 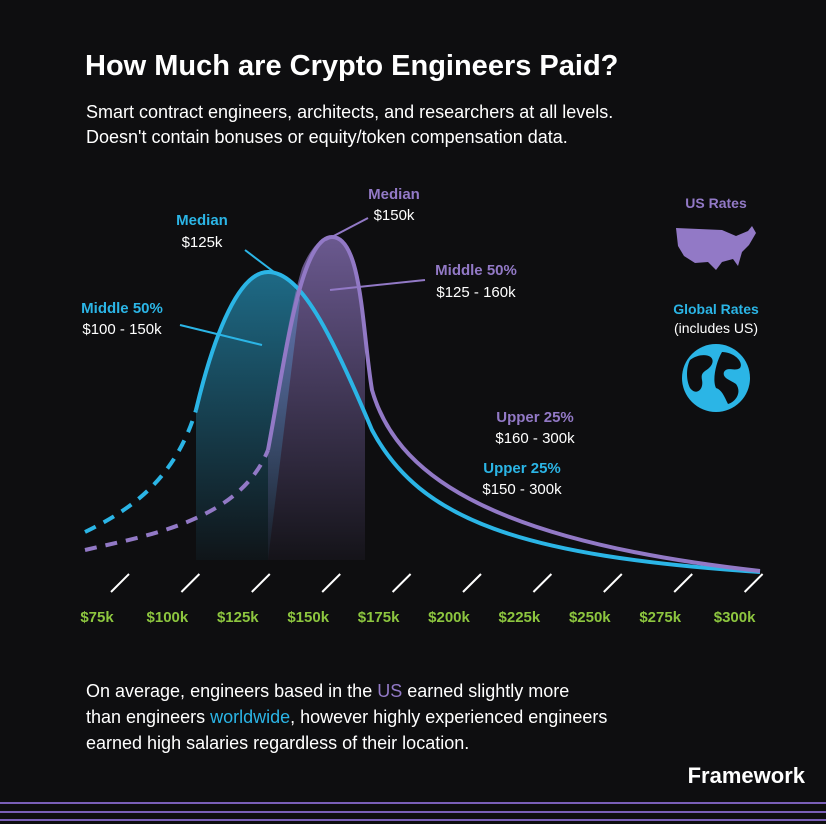 I want to click on title: How Much are Crypto Engineers Paid?, so click(x=351, y=66).